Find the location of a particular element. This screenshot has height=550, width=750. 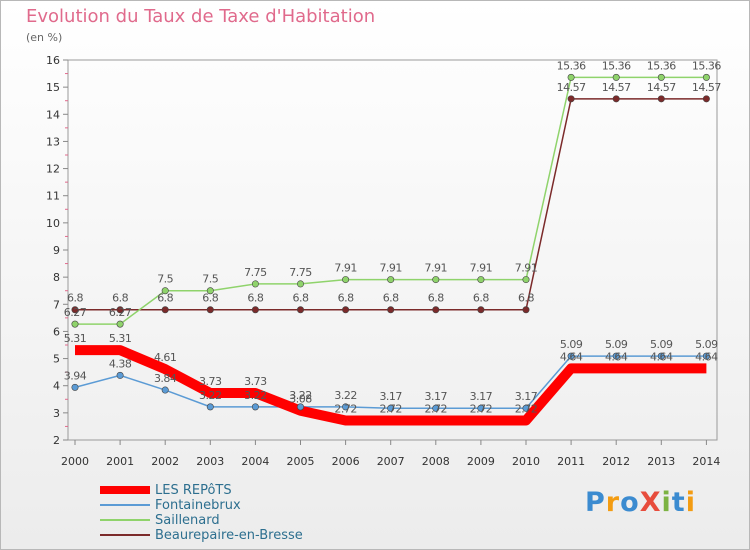

y-tick-label: 3 is located at coordinates (56, 413).